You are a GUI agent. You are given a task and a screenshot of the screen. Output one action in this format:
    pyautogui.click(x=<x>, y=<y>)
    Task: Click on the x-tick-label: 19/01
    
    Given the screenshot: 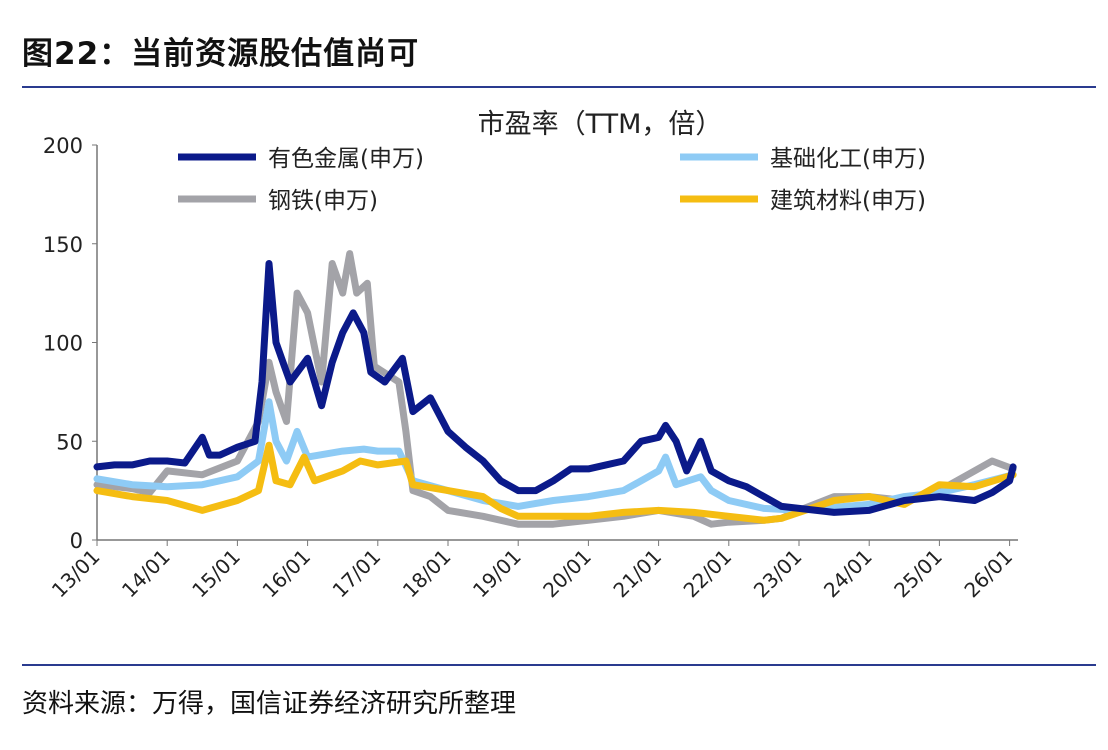 What is the action you would take?
    pyautogui.click(x=497, y=574)
    